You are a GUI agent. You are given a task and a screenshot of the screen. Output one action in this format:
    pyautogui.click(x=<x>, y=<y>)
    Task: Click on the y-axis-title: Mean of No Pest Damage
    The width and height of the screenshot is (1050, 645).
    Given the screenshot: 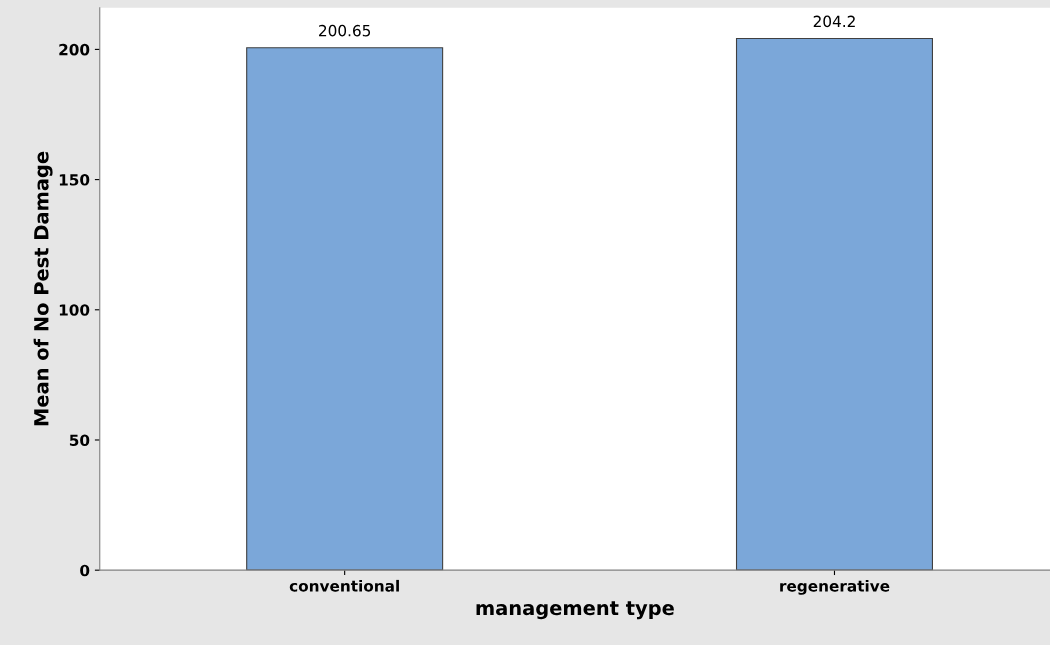 What is the action you would take?
    pyautogui.click(x=43, y=288)
    